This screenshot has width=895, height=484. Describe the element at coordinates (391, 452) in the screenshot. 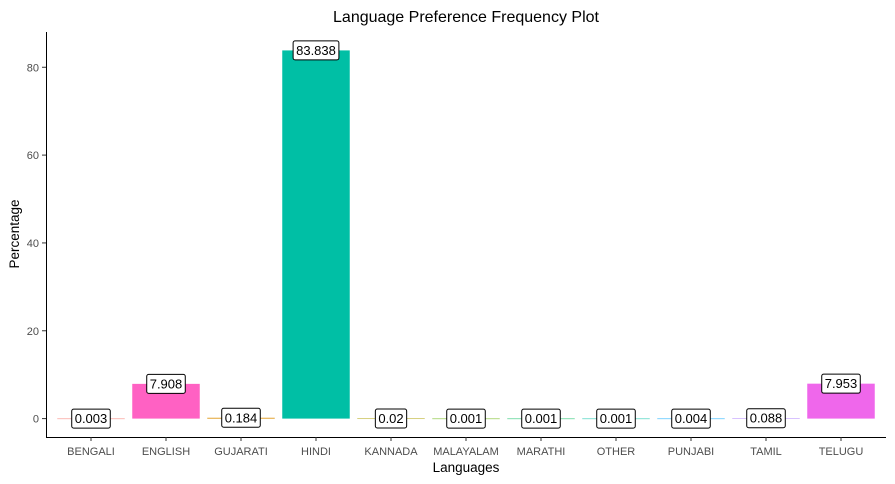

I see `x-tick-label: KANNADA` at that location.